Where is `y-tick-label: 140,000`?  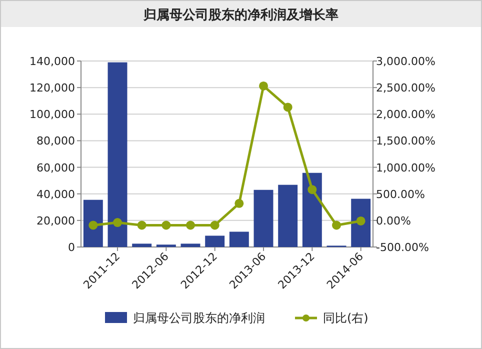
y-tick-label: 140,000 is located at coordinates (52, 61).